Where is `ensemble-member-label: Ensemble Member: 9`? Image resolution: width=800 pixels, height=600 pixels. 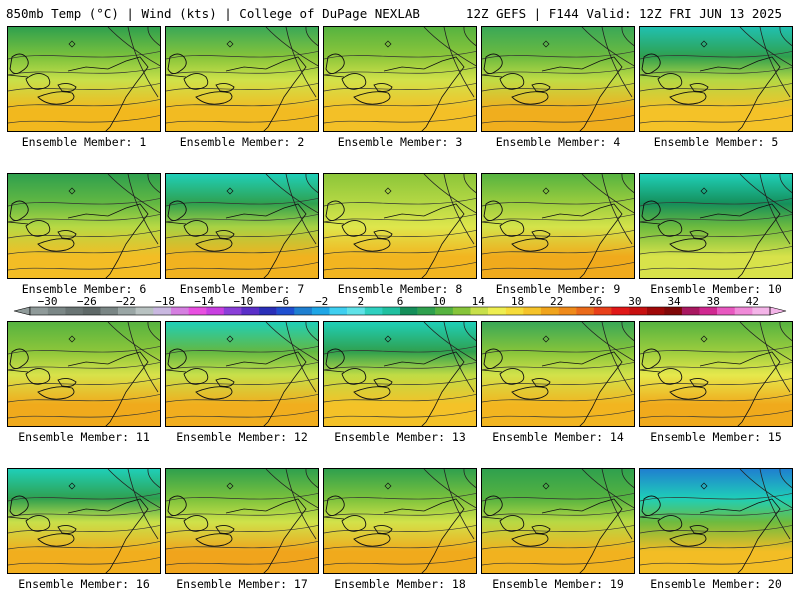 ensemble-member-label: Ensemble Member: 9 is located at coordinates (558, 289).